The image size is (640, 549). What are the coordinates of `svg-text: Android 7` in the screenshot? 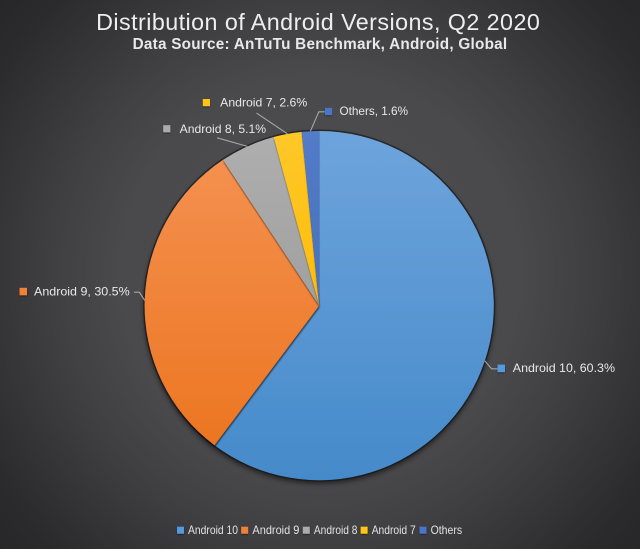 It's located at (394, 530).